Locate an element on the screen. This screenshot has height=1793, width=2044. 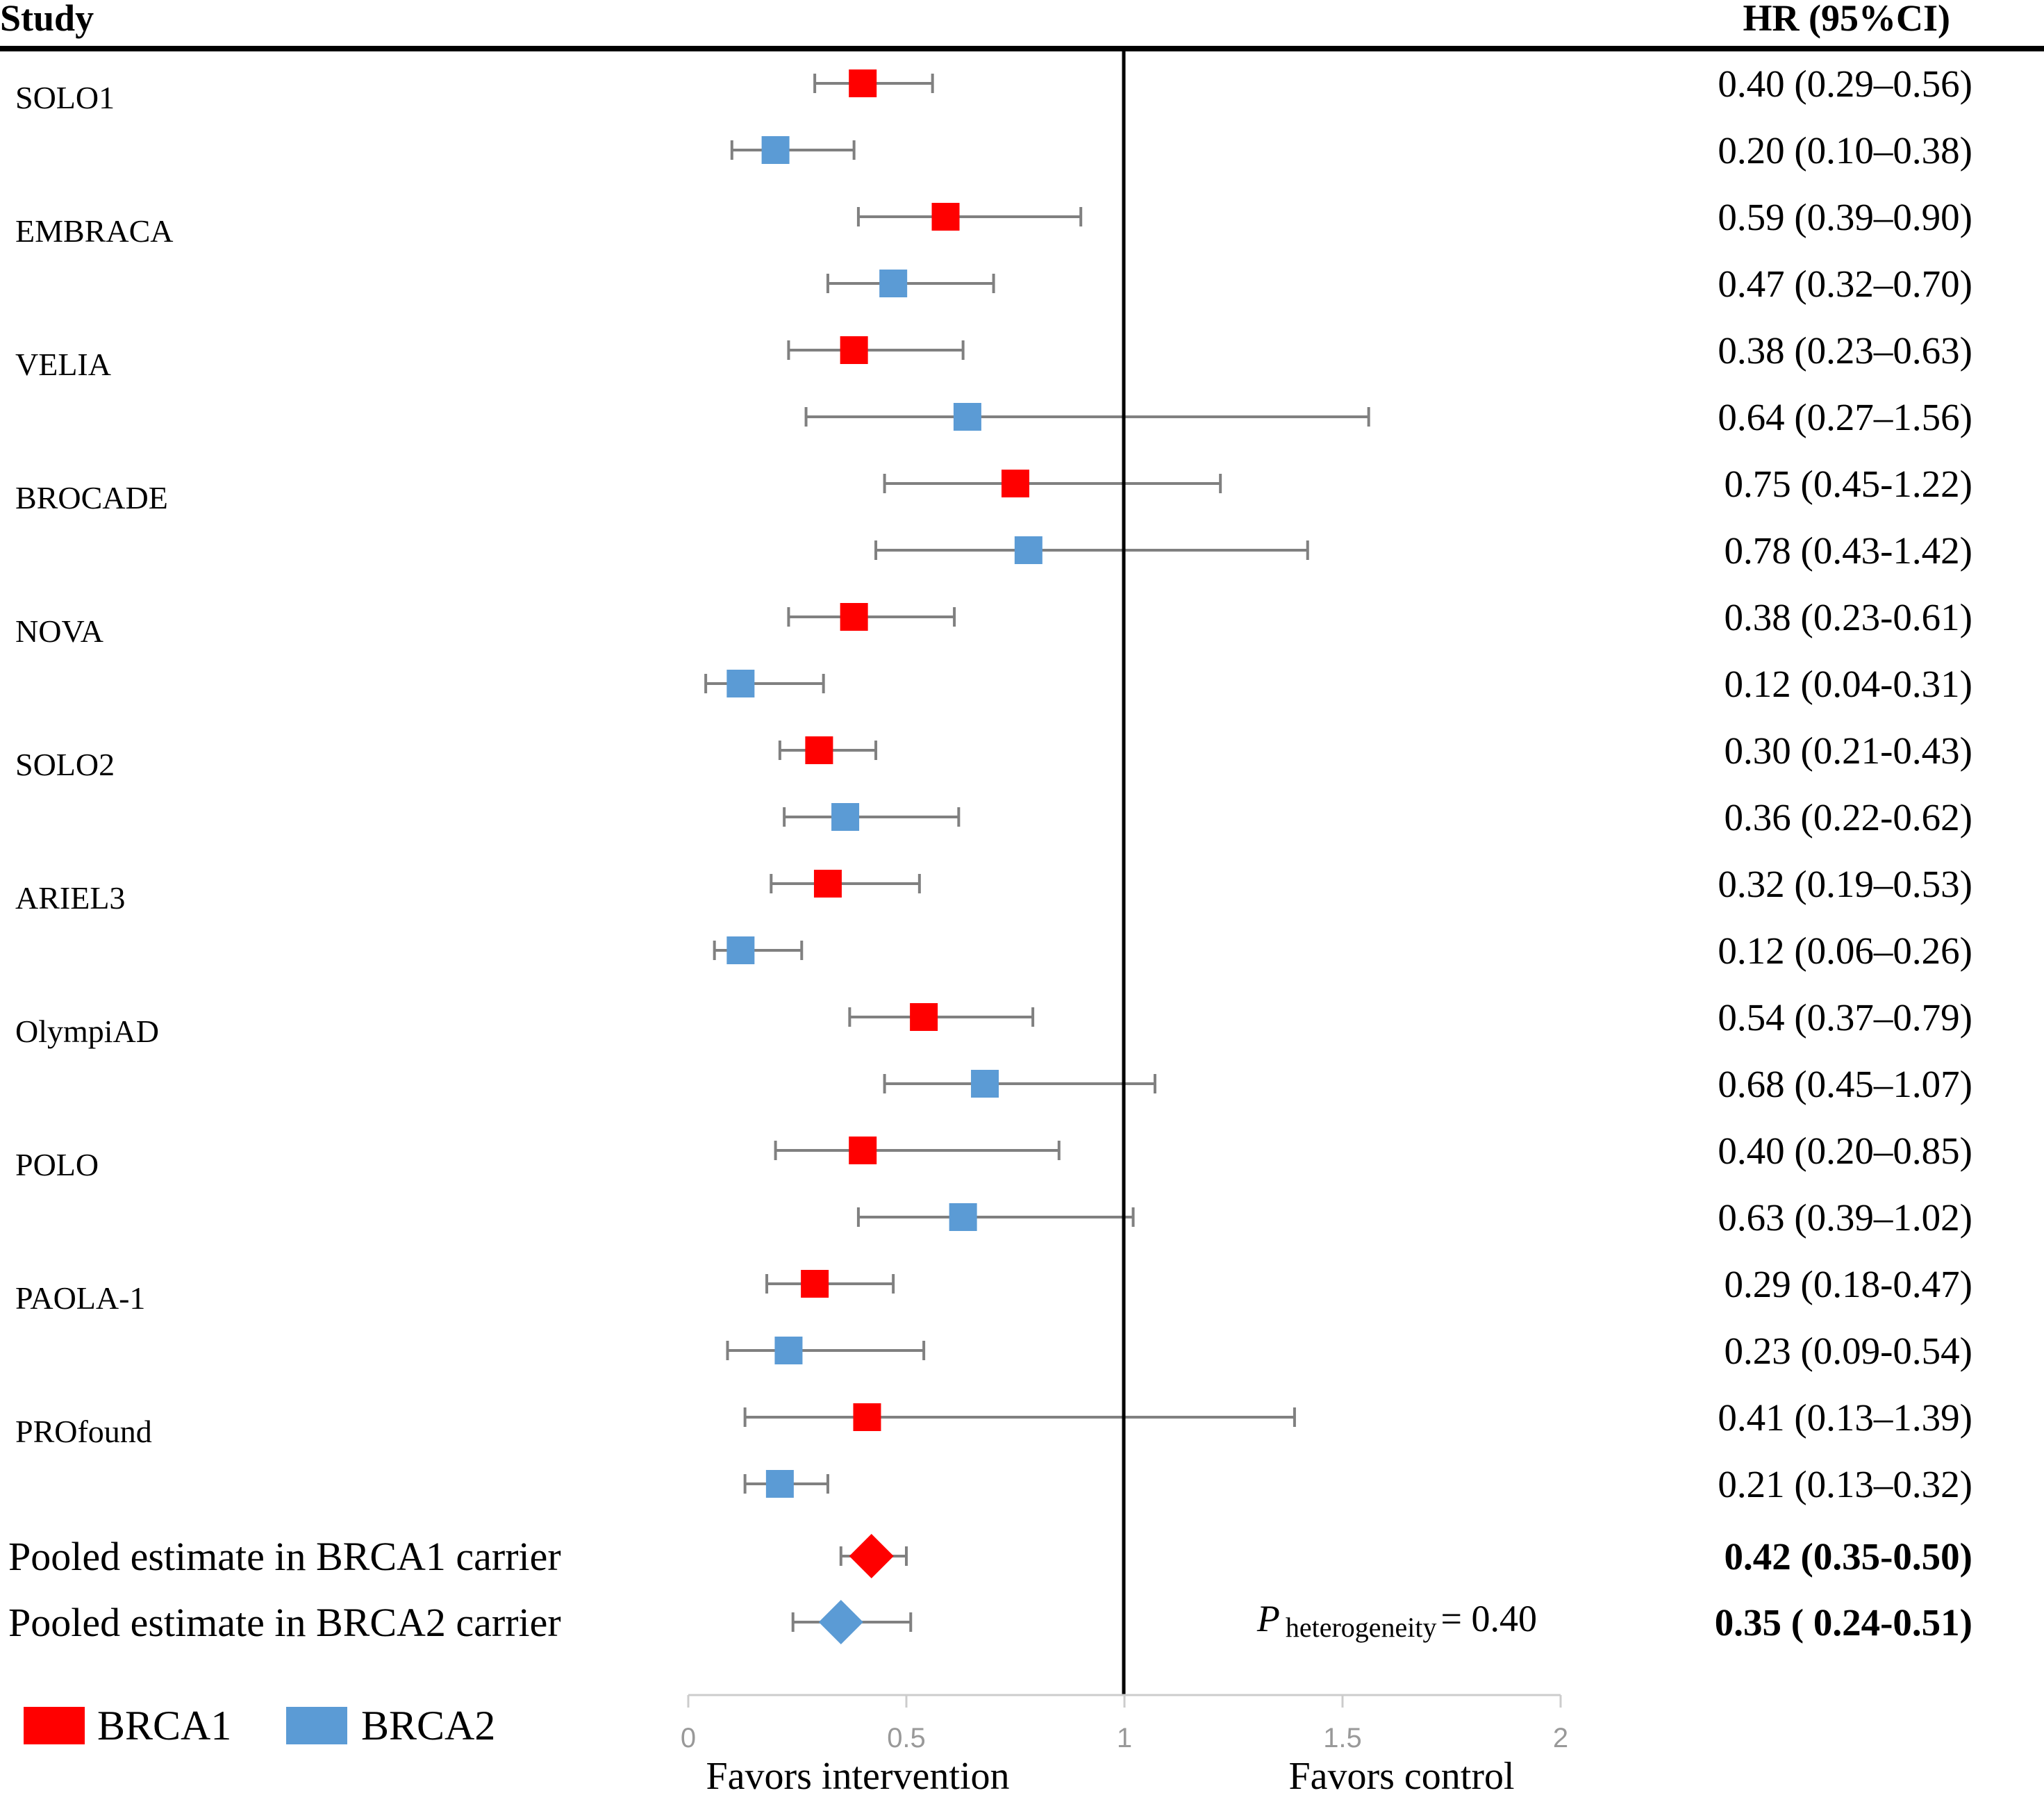
brocade-brca2-ci is located at coordinates (1091, 550).